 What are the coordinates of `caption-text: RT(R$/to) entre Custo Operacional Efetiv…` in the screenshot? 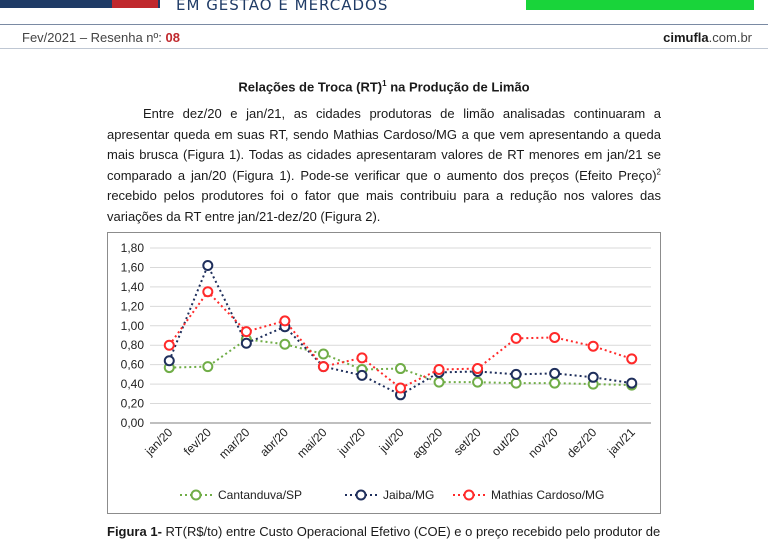 It's located at (411, 531).